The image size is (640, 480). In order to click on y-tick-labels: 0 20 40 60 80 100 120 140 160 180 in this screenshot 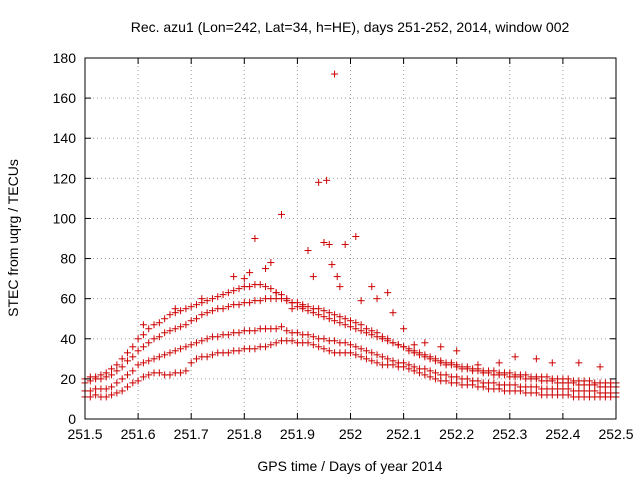, I will do `click(65, 238)`.